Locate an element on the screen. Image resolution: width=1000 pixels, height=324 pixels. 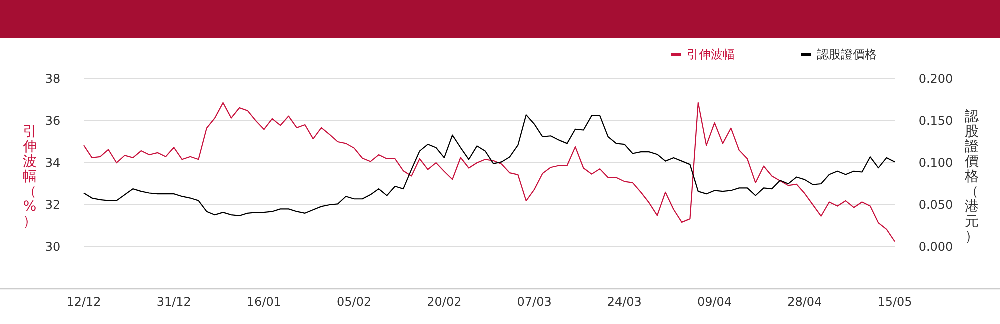
legend-label: 引伸波幅 is located at coordinates (711, 55).